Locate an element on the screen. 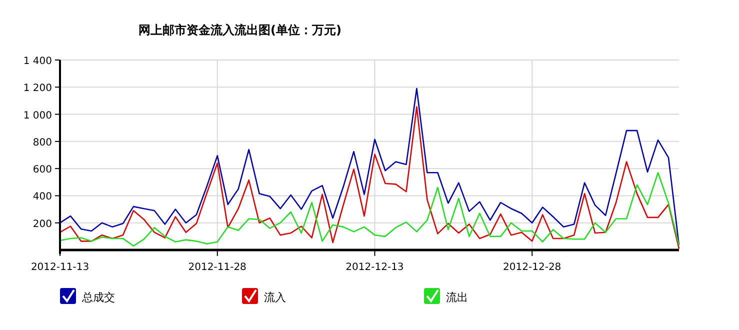 This screenshot has height=330, width=739. legend-label: 流出 is located at coordinates (457, 297).